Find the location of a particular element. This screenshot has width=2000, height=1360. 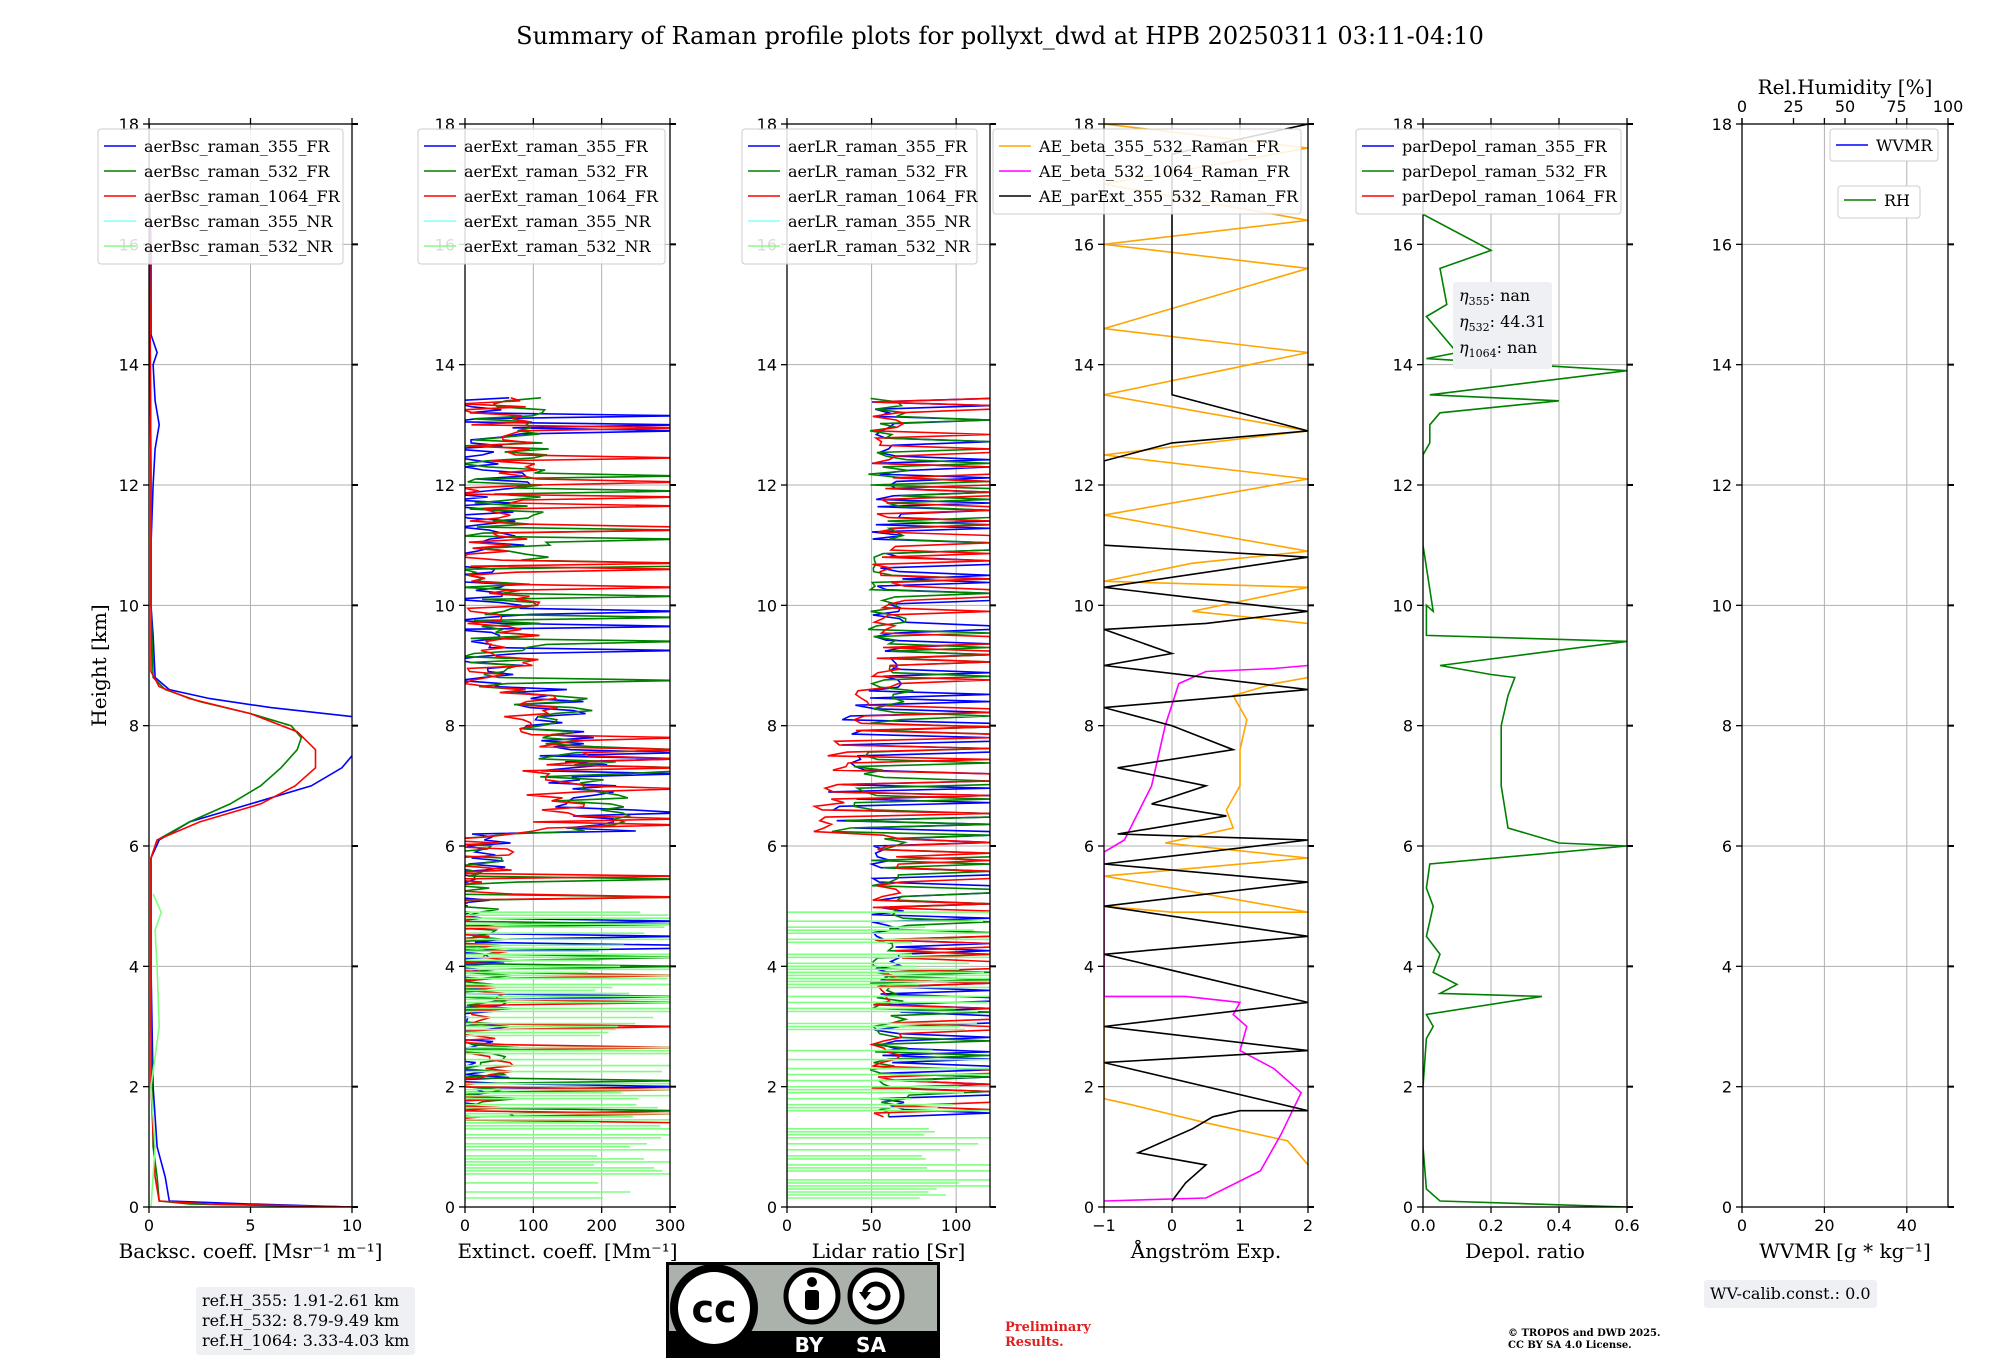

x-tick-label: 100 is located at coordinates (533, 1225).